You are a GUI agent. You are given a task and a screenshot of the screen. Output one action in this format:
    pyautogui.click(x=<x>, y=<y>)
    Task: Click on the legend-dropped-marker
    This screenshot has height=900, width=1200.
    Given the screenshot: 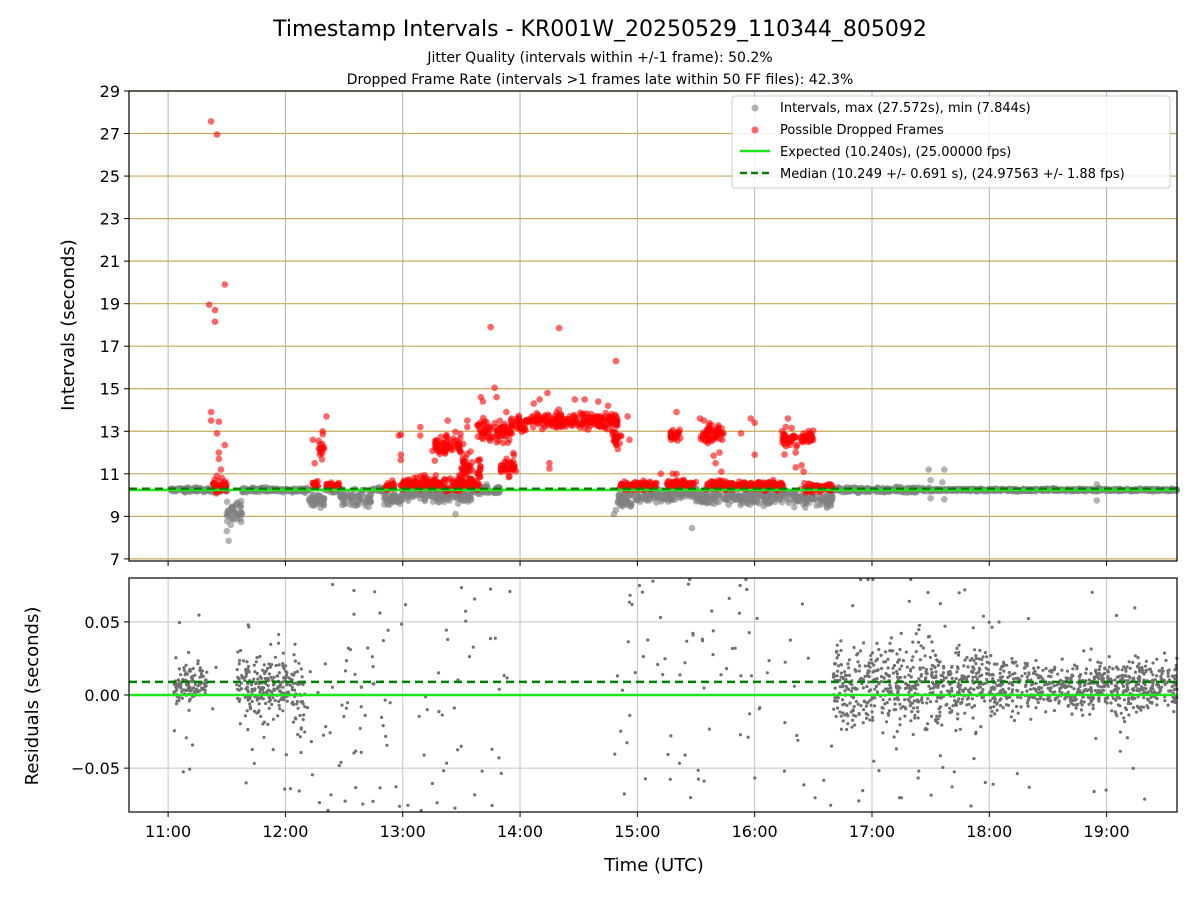 What is the action you would take?
    pyautogui.click(x=755, y=130)
    